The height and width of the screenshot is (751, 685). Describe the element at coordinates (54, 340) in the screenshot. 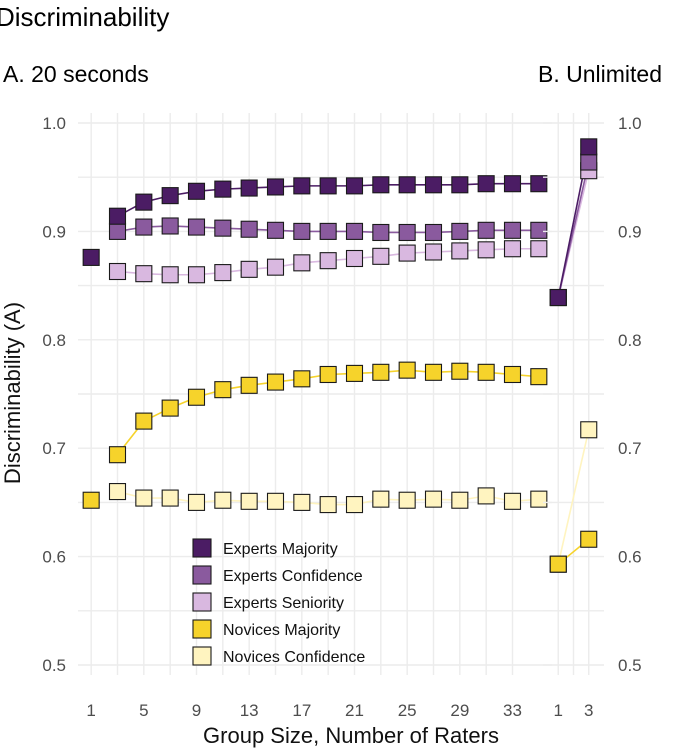

I see `y-tick-label: 0.8` at that location.